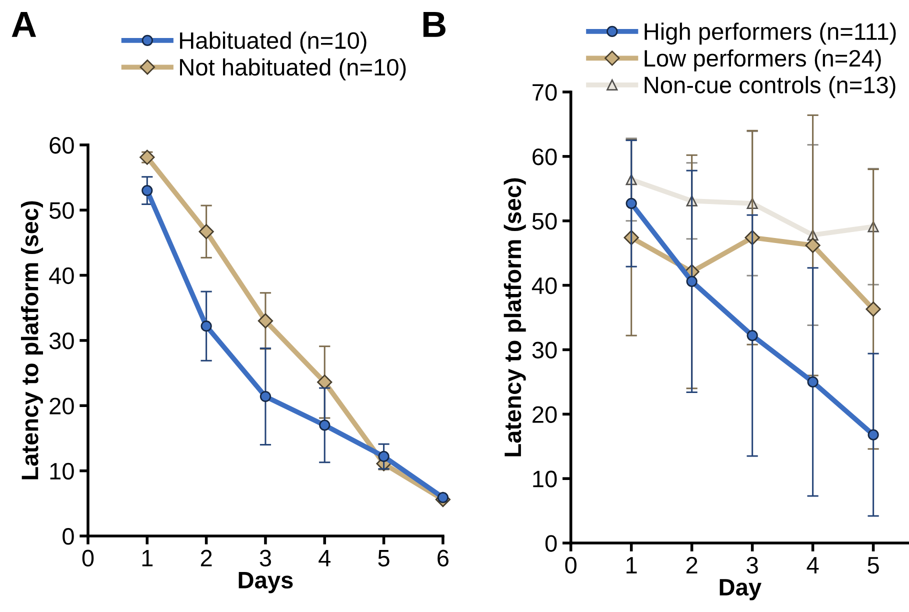 This screenshot has width=909, height=612. I want to click on x-tick-label: 6, so click(443, 558).